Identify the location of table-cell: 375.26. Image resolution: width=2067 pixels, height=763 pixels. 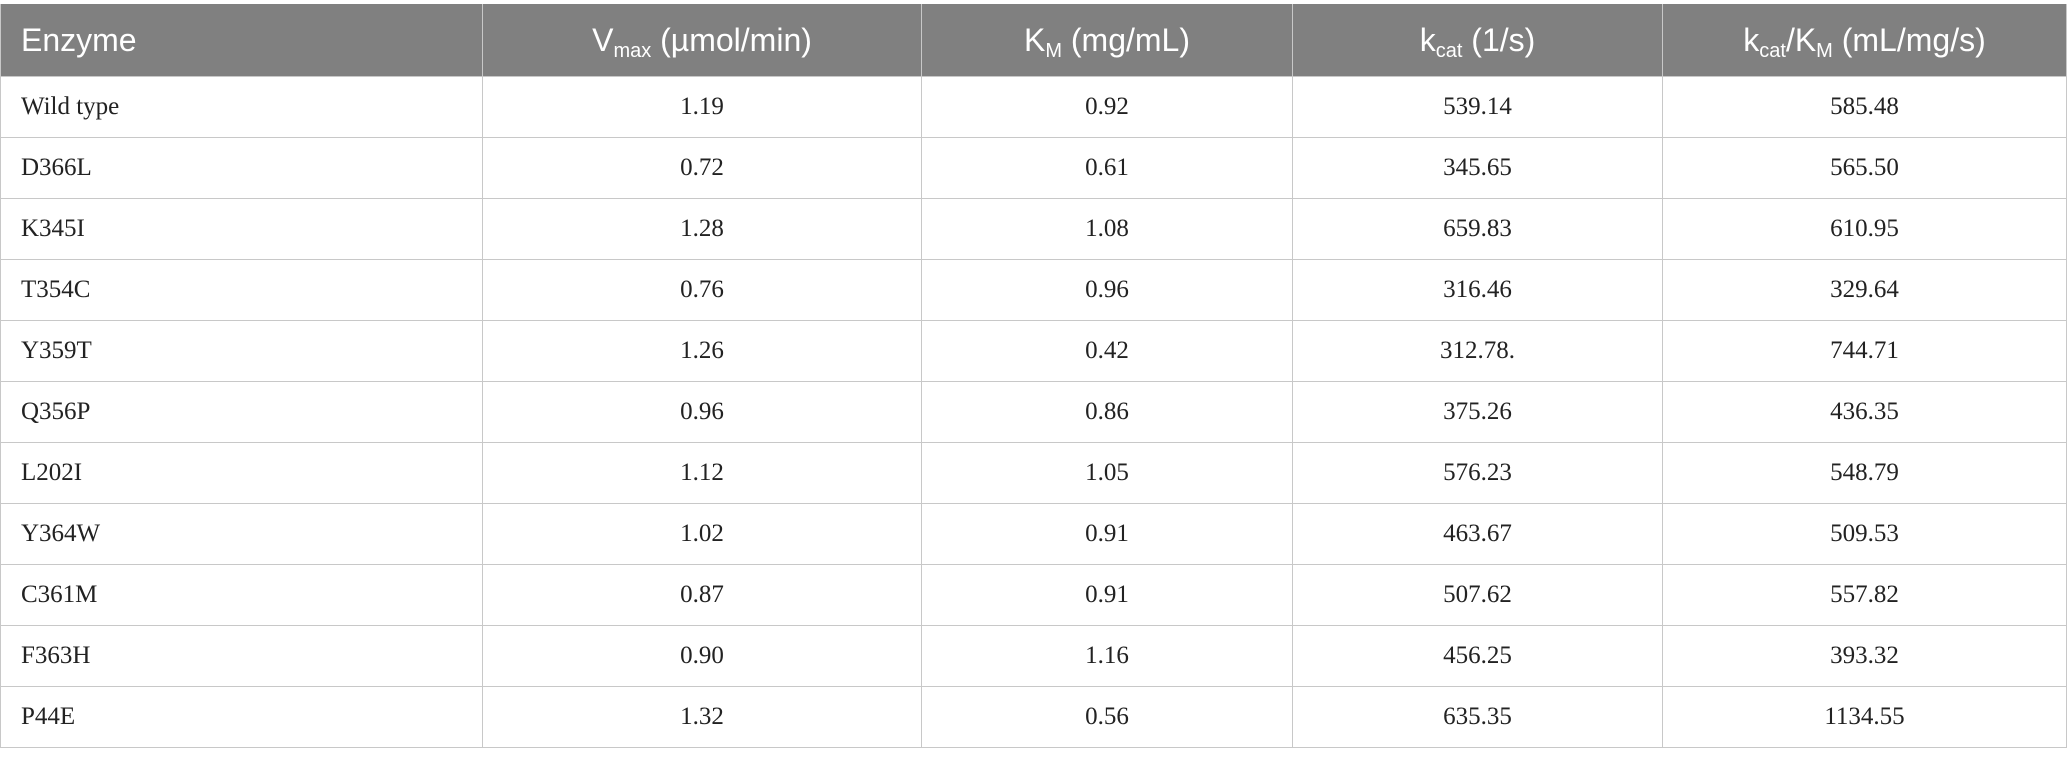
(1477, 412).